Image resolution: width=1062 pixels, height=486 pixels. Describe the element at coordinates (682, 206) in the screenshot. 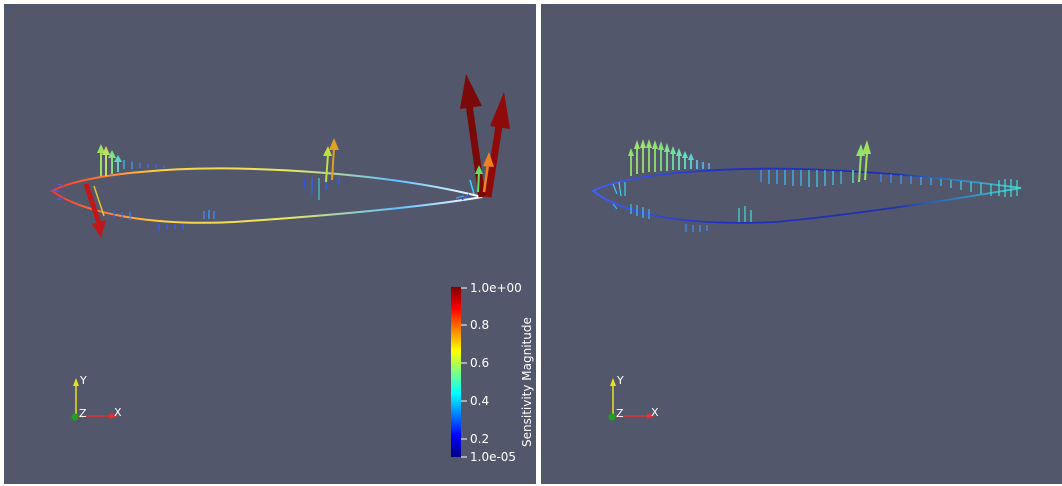

I see `glyph-cluster-lower` at that location.